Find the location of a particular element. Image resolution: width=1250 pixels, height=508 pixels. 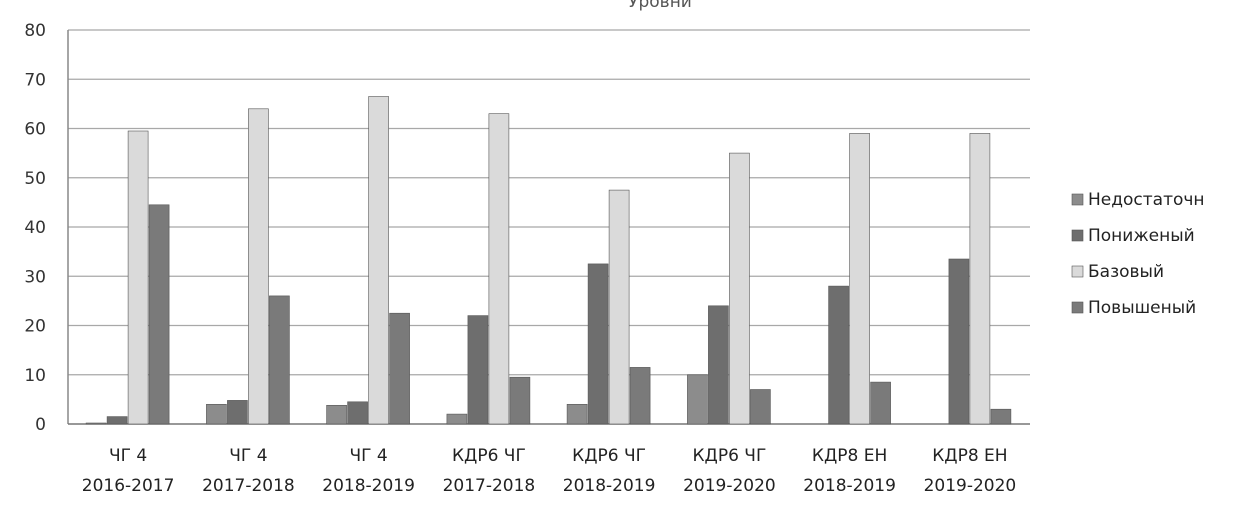

legend-label: Повышеный is located at coordinates (1142, 308).